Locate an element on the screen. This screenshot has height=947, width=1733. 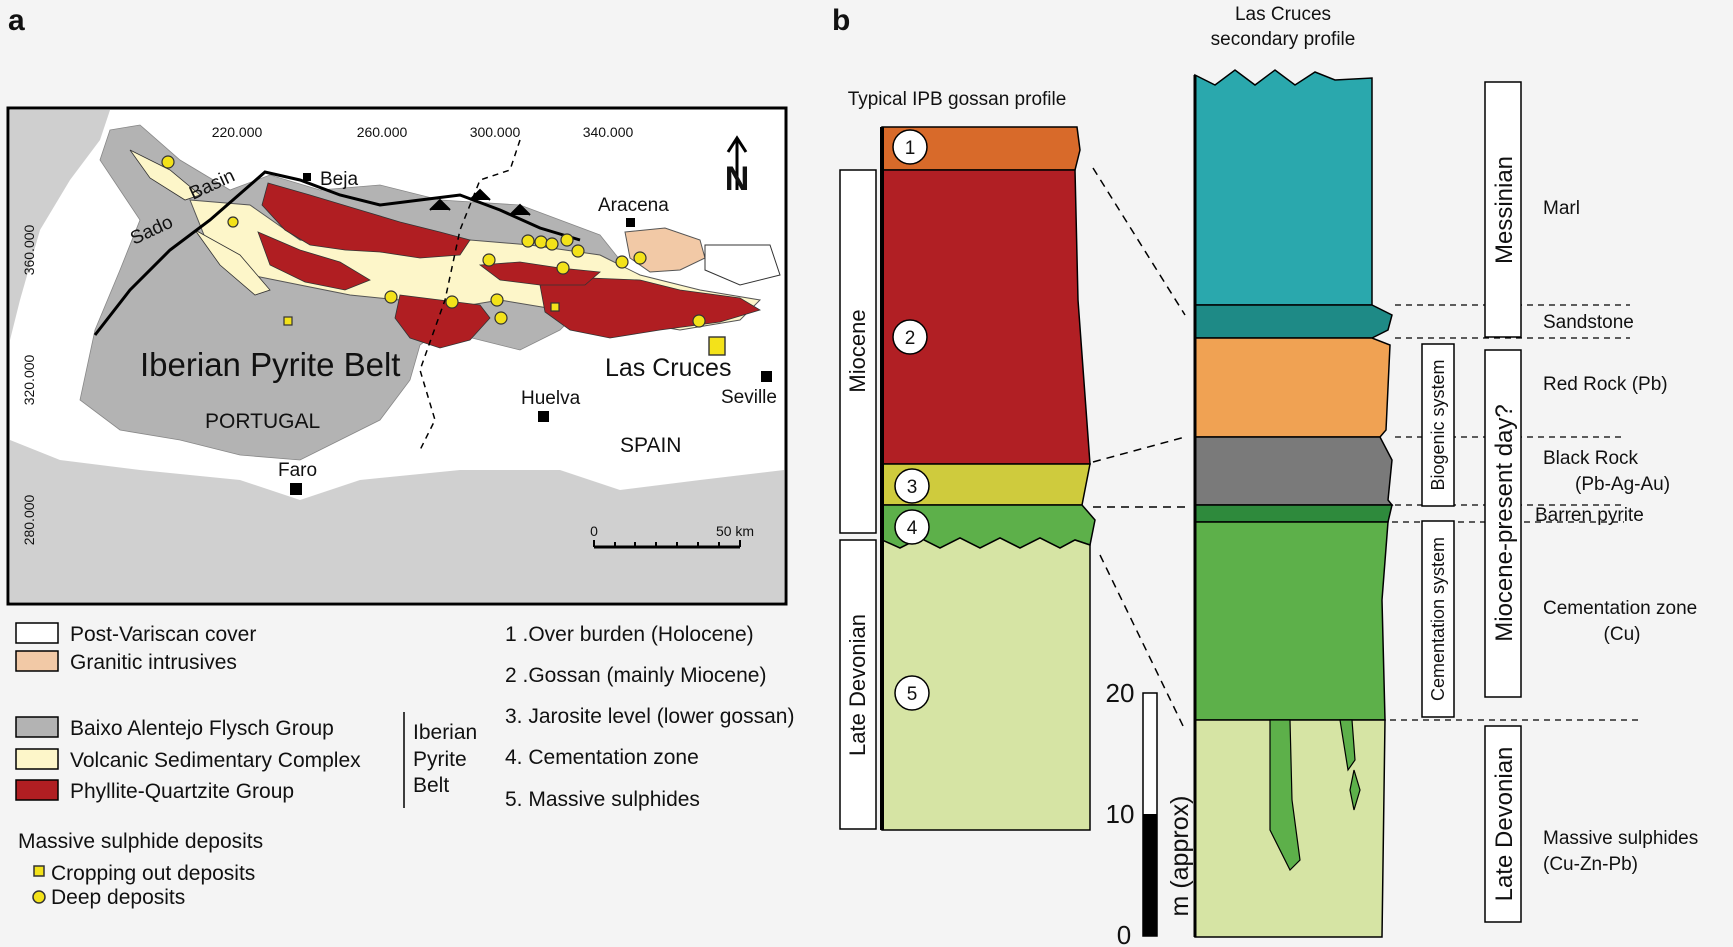
layer-number-markers: 1 2 3 4 5 is located at coordinates (911, 420).